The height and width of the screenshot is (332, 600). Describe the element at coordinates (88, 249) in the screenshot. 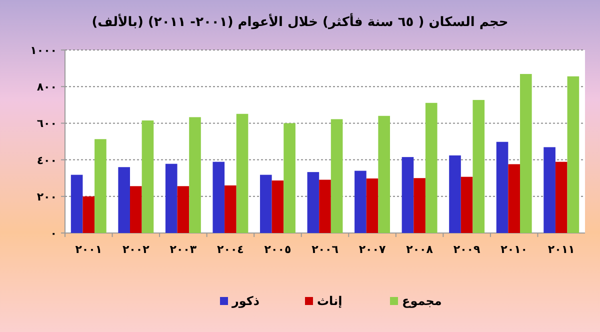

I see `x-tick-label: ٢٠٠١` at that location.